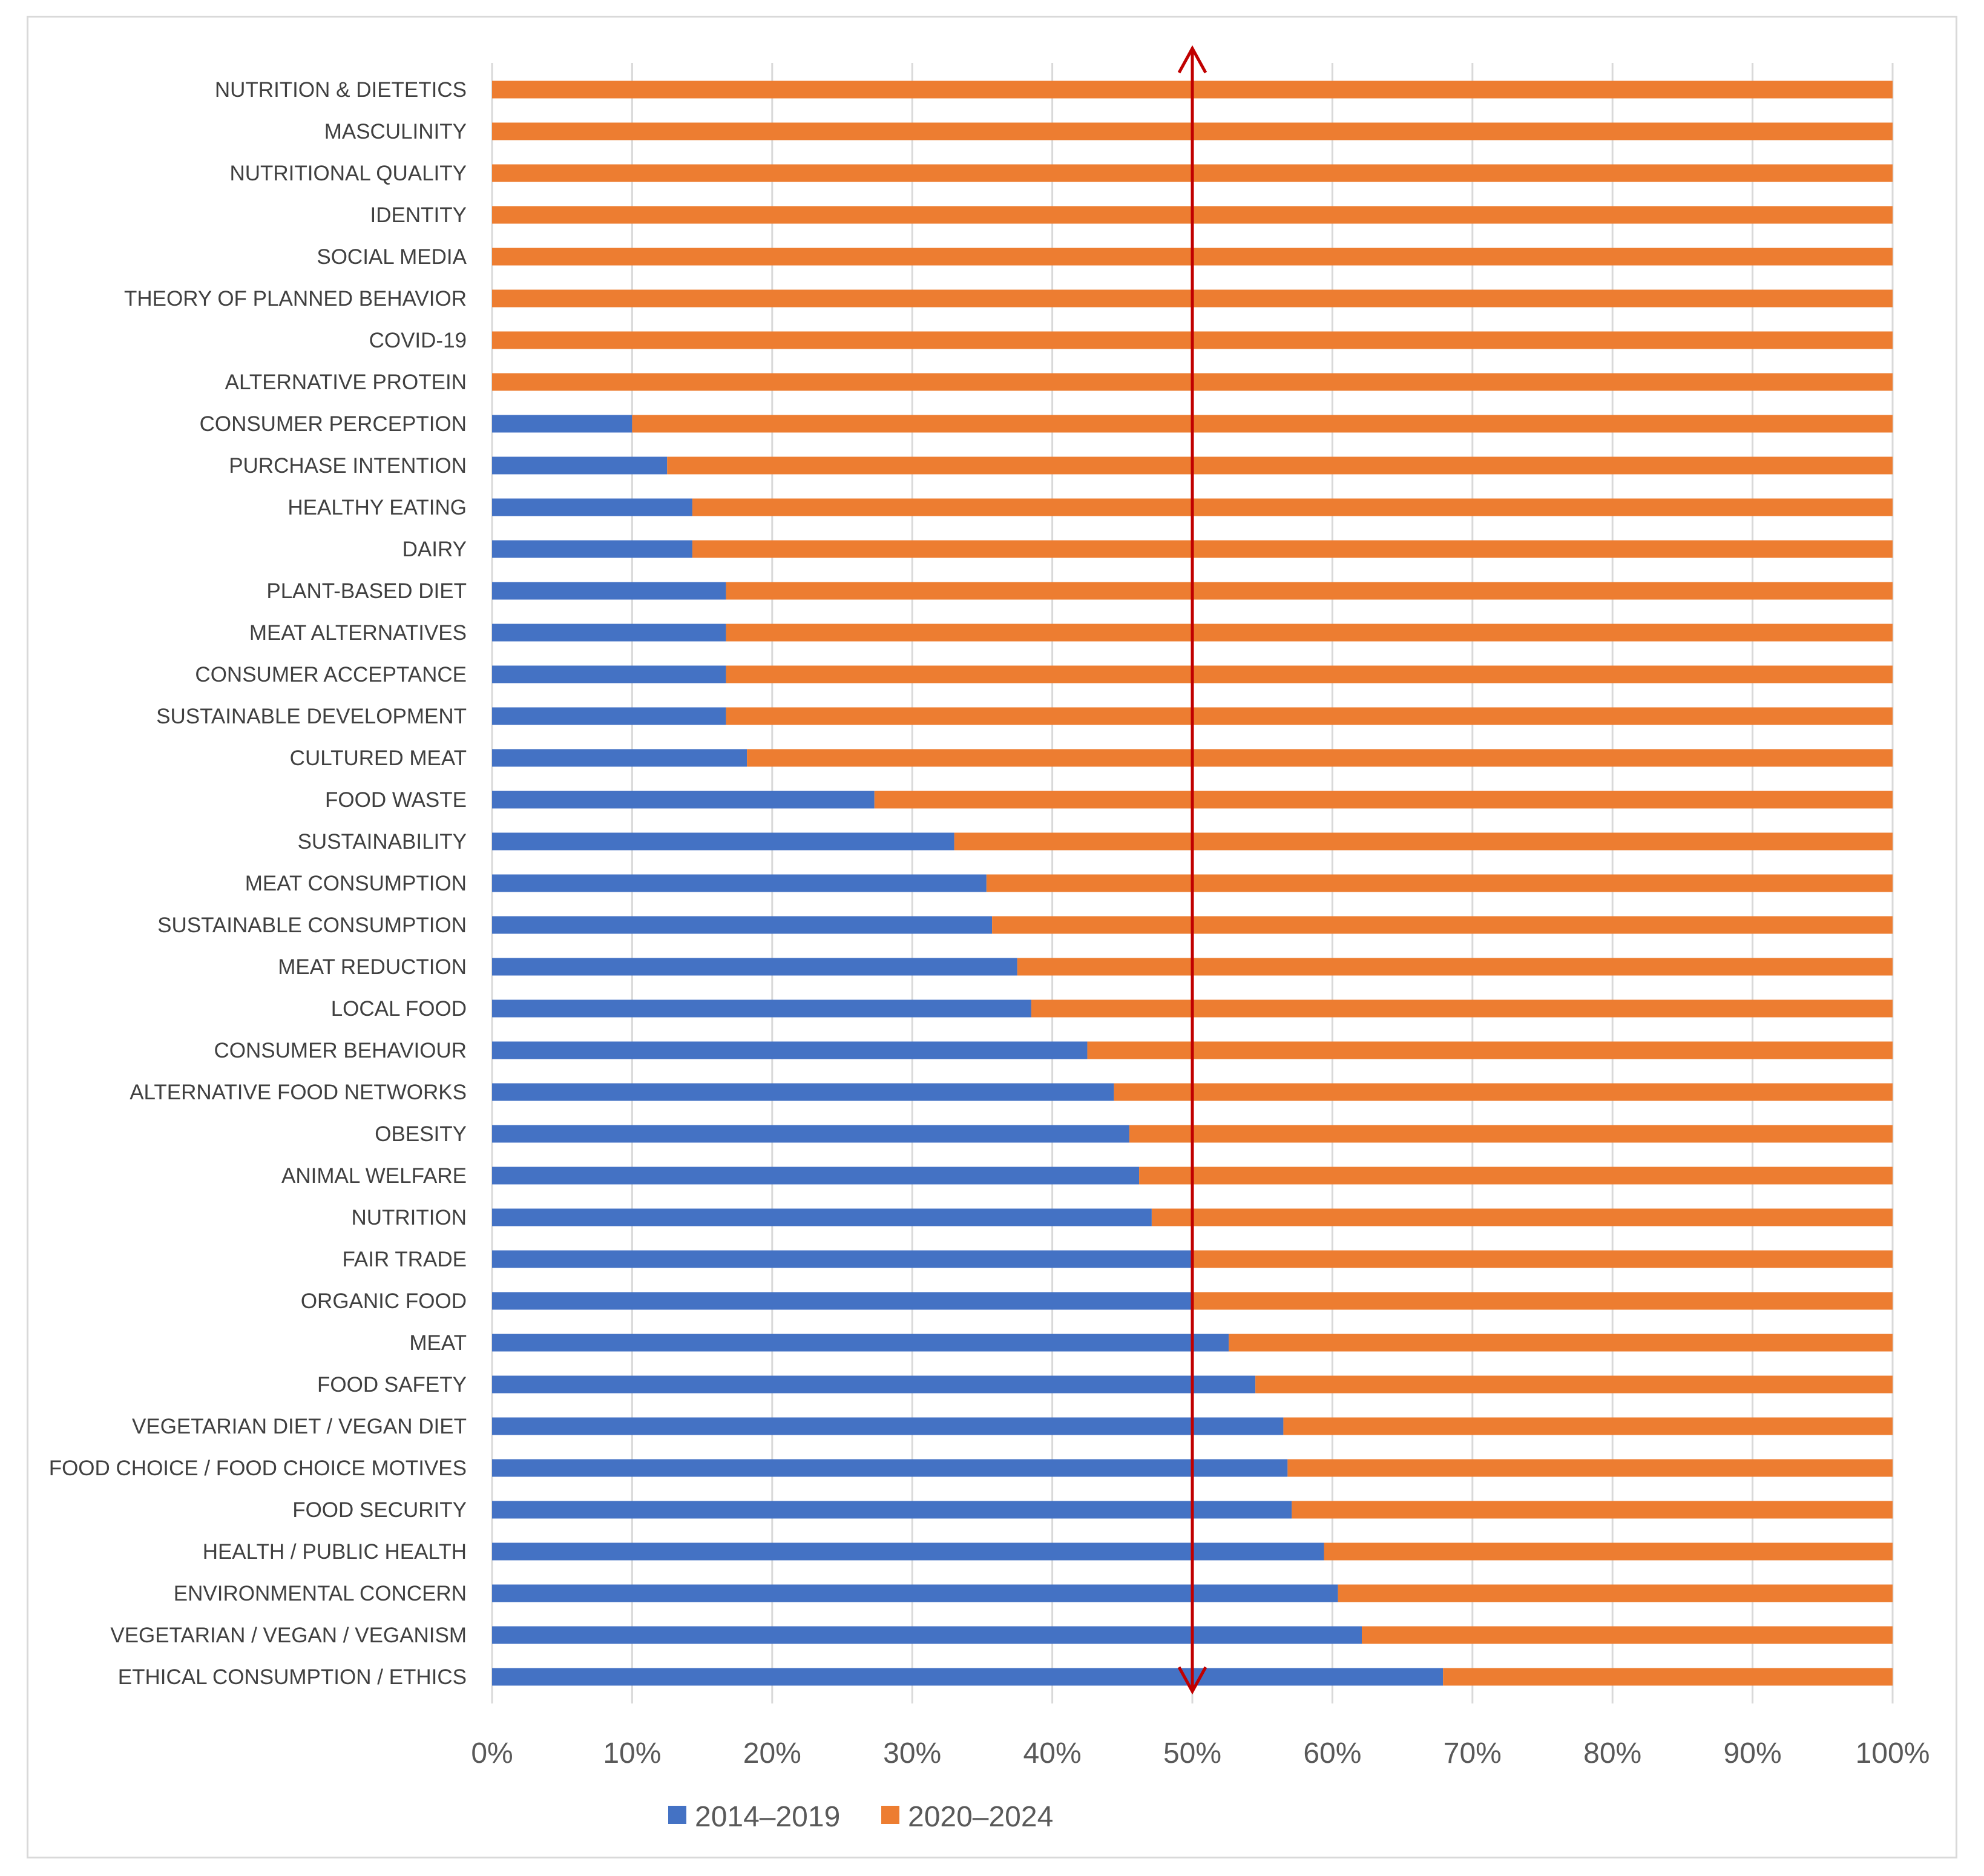 This screenshot has height=1876, width=1984. Describe the element at coordinates (331, 674) in the screenshot. I see `category-label: CONSUMER ACCEPTANCE` at that location.